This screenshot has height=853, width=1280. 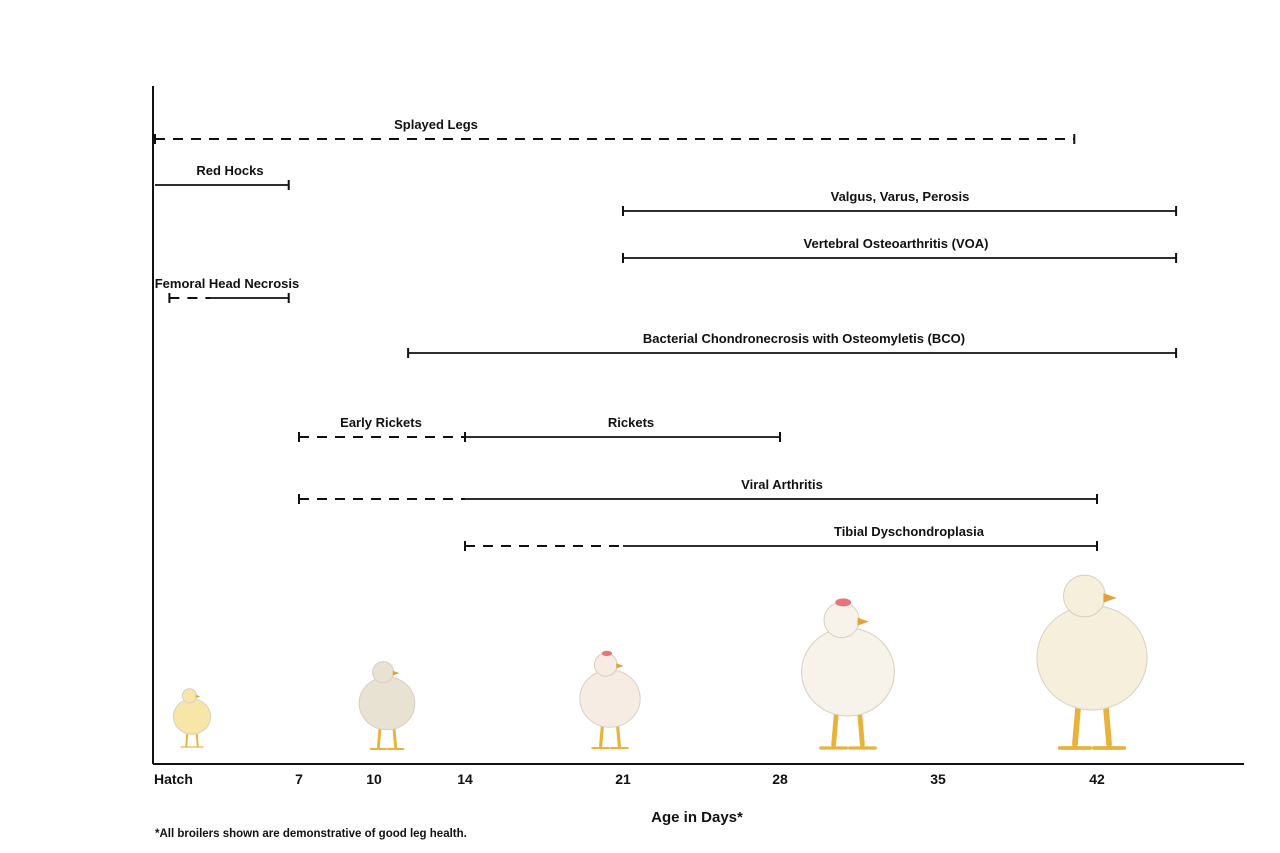 I want to click on condition-label: Red Hocks, so click(x=229, y=170).